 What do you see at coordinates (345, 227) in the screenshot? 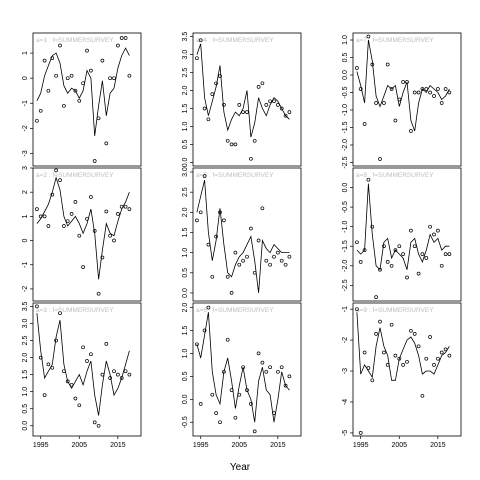
I see `y-tick-label: -1.0` at bounding box center [345, 227].